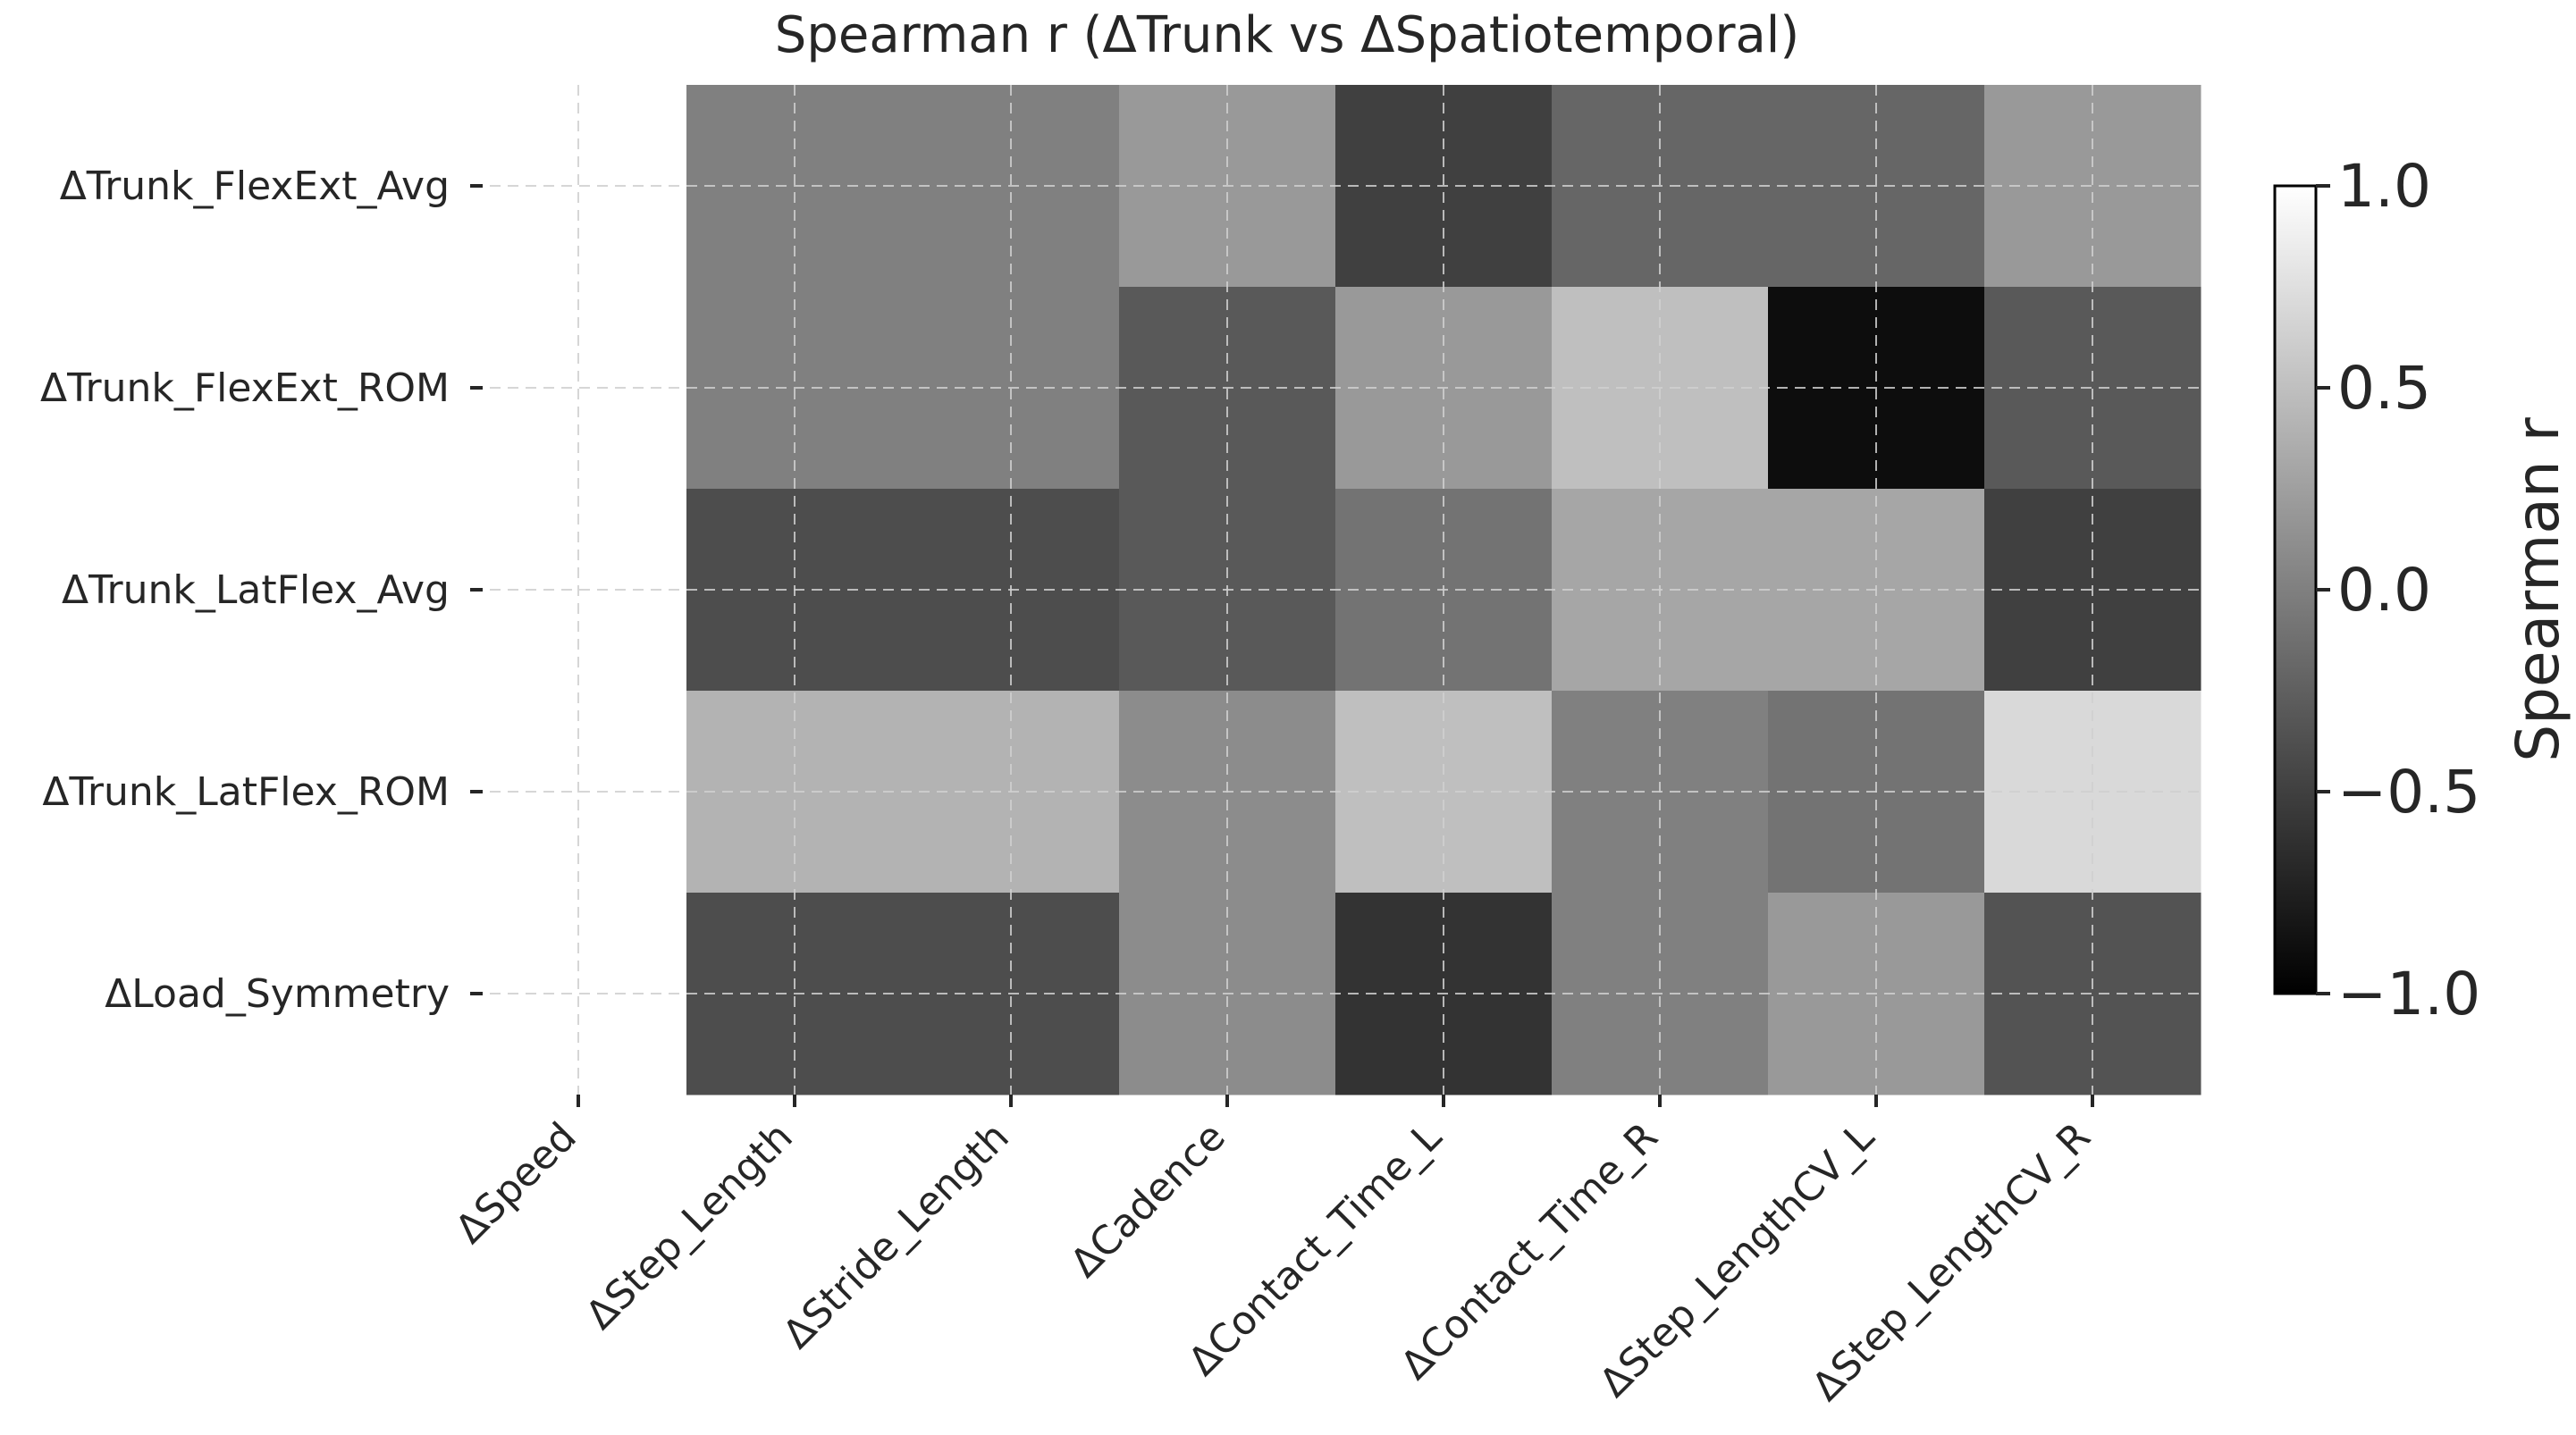 Image resolution: width=2576 pixels, height=1435 pixels. I want to click on colorbar-tick-label: 1.0, so click(2384, 186).